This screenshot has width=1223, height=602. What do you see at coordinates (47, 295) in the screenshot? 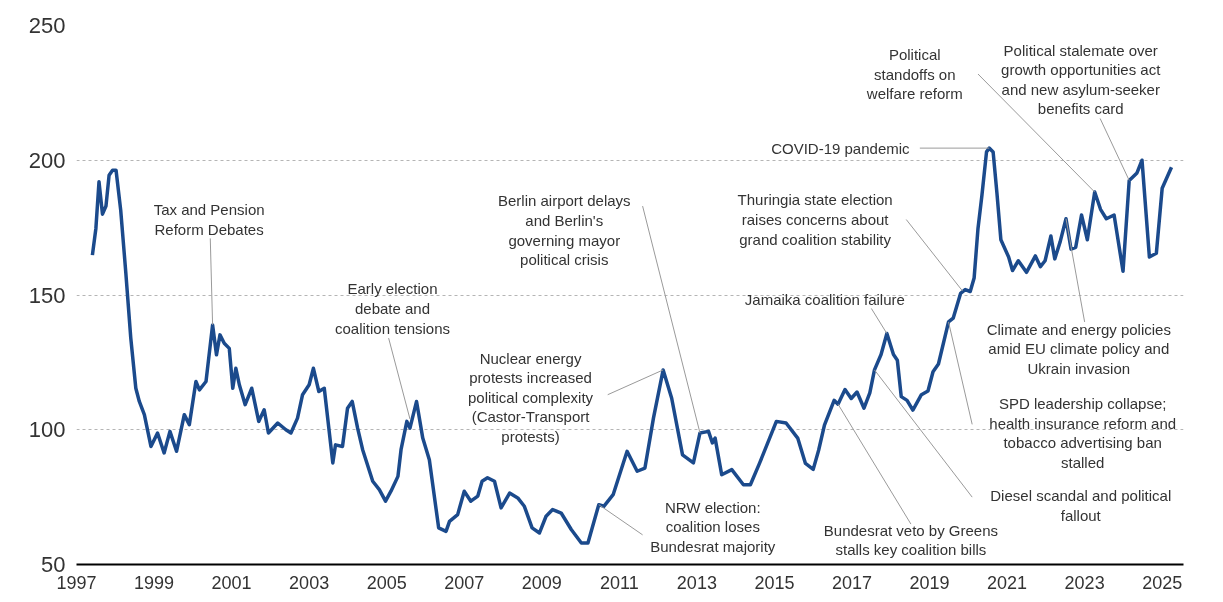
I see `y-tick-label: 150` at bounding box center [47, 295].